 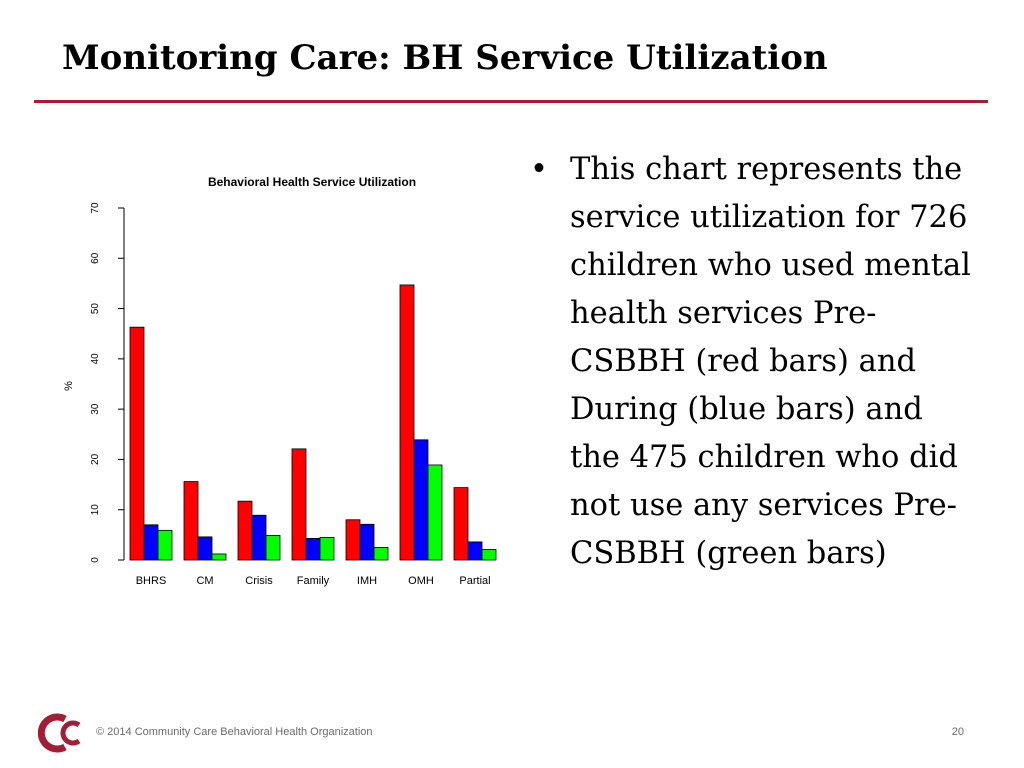 I want to click on y-tick-label: 40, so click(x=95, y=359).